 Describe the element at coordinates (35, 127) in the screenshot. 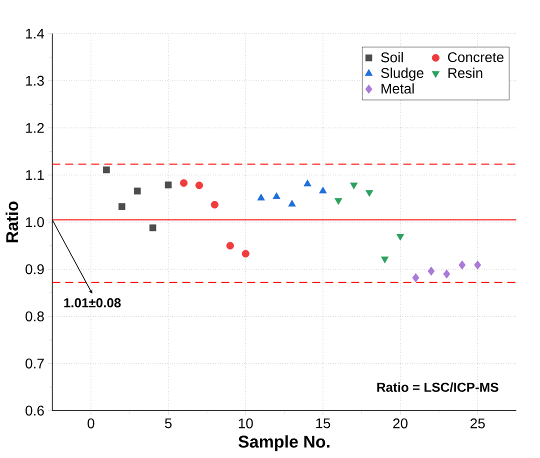

I see `y-tick-label: 1.2` at that location.